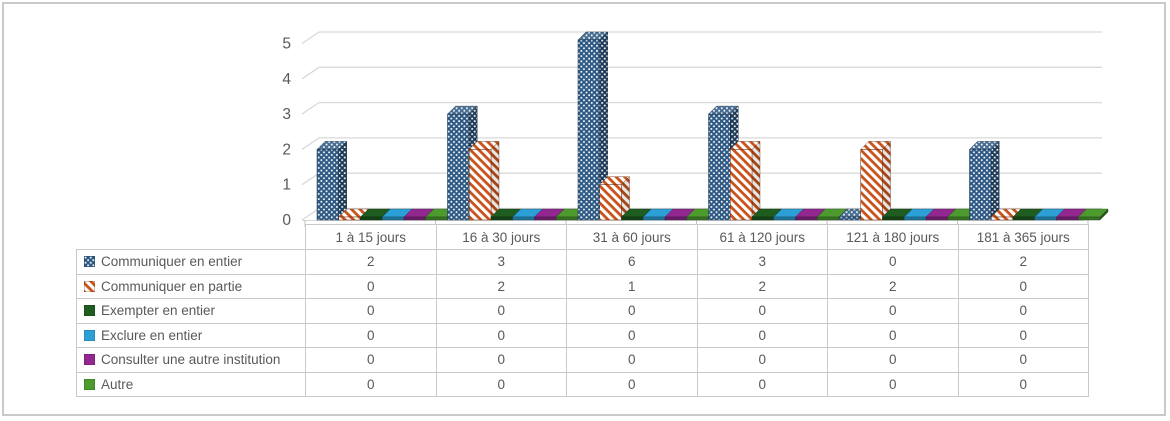 The width and height of the screenshot is (1170, 421). I want to click on table-row: Consulter une autre institution 0 0 0 0 0 0, so click(582, 360).